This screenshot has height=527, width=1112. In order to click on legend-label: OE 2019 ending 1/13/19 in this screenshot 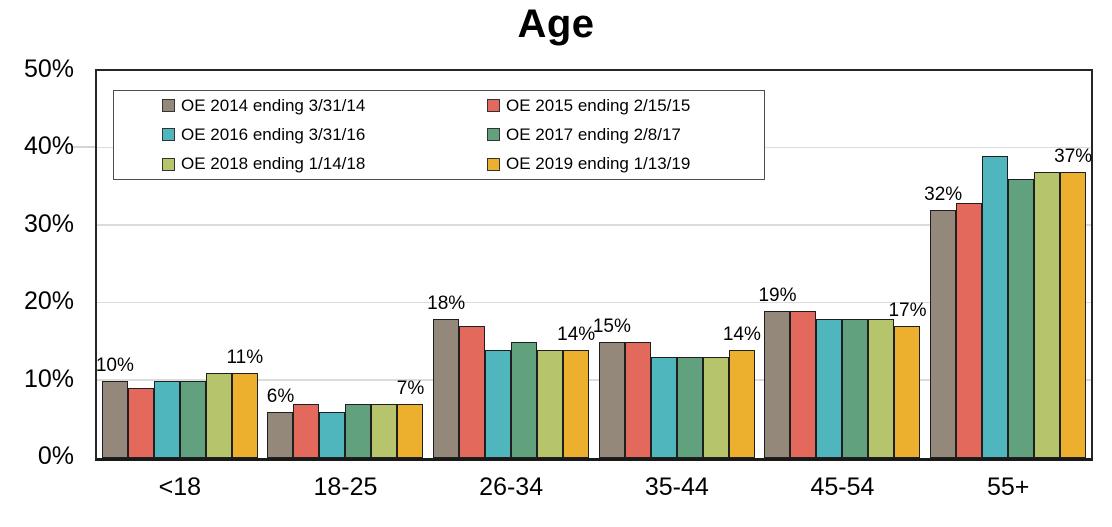, I will do `click(598, 164)`.